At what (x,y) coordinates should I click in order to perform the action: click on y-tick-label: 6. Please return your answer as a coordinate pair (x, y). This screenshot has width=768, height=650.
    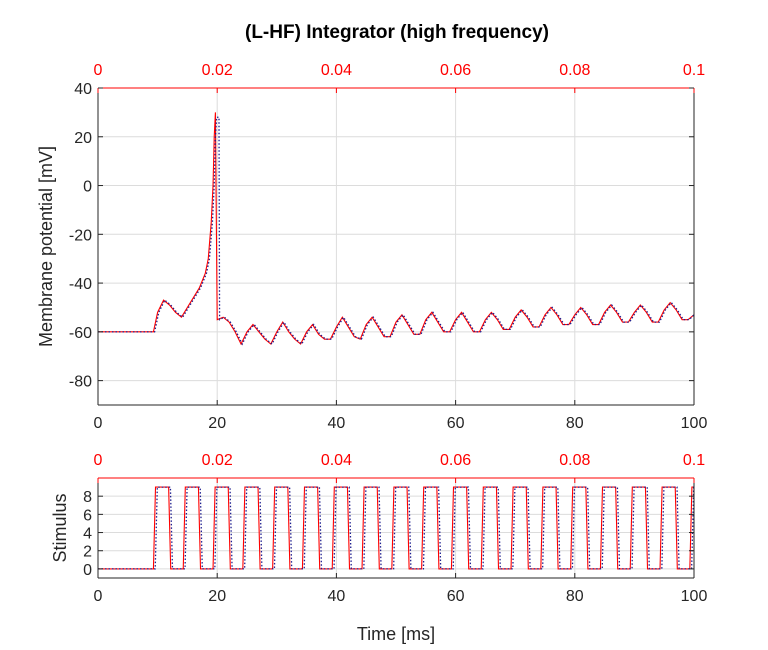
    Looking at the image, I should click on (87, 515).